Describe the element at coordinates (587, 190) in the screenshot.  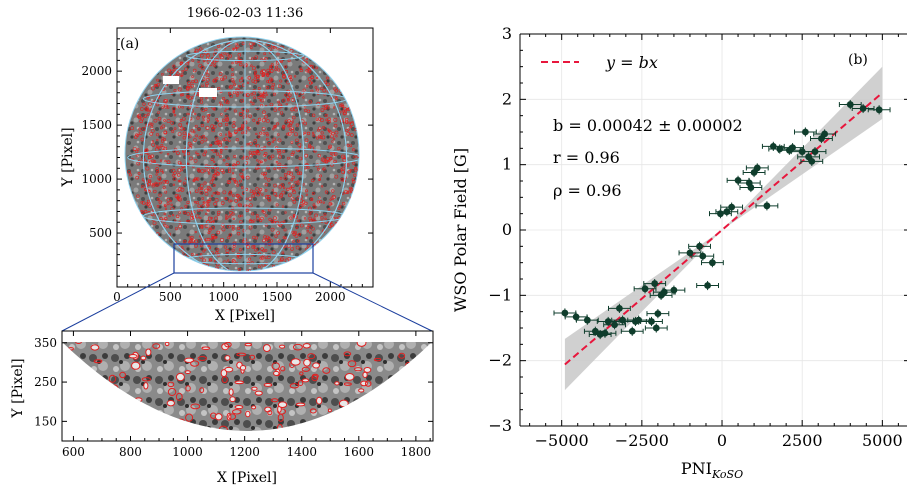
I see `annotation-rho: ρ = 0.96` at that location.